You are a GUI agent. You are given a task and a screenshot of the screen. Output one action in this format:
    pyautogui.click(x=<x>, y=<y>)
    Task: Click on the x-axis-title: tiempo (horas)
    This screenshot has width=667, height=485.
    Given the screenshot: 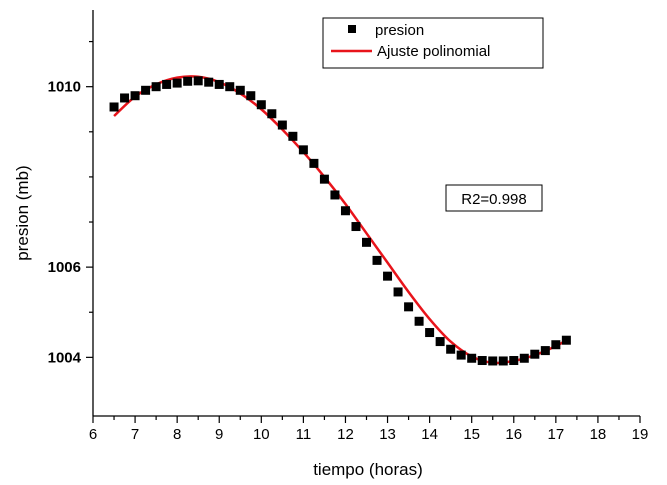 What is the action you would take?
    pyautogui.click(x=368, y=469)
    